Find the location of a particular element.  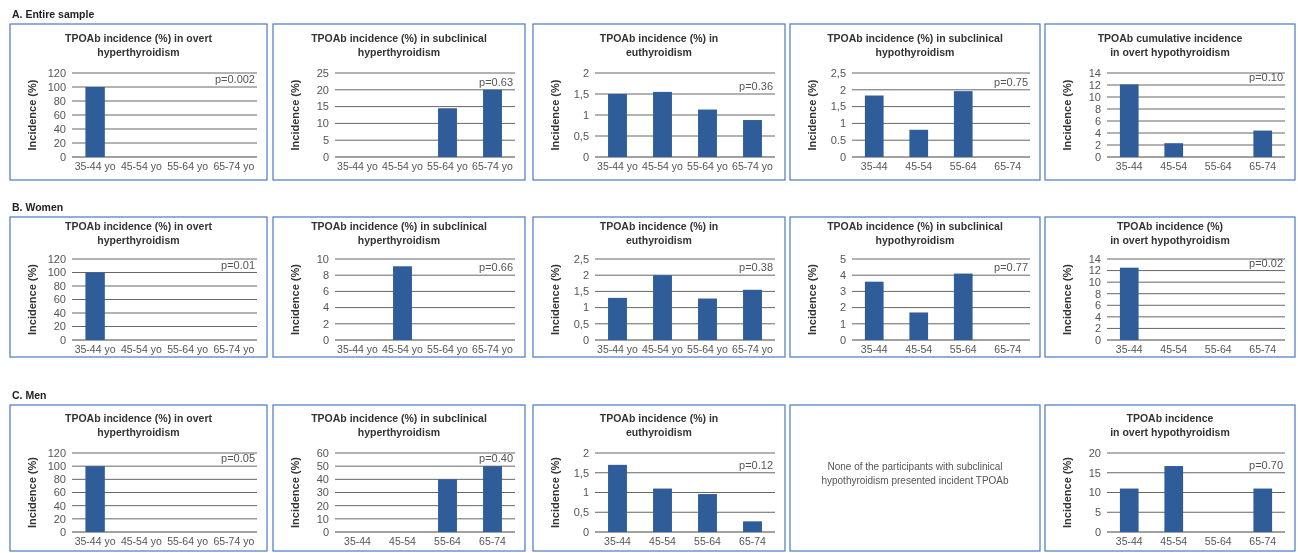

annotation: p=0.38 is located at coordinates (756, 267).